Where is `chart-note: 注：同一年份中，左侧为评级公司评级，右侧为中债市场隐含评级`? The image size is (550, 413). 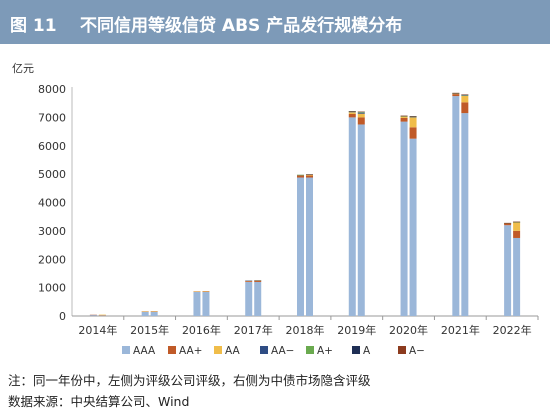 chart-note: 注：同一年份中，左侧为评级公司评级，右侧为中债市场隐含评级 is located at coordinates (189, 380).